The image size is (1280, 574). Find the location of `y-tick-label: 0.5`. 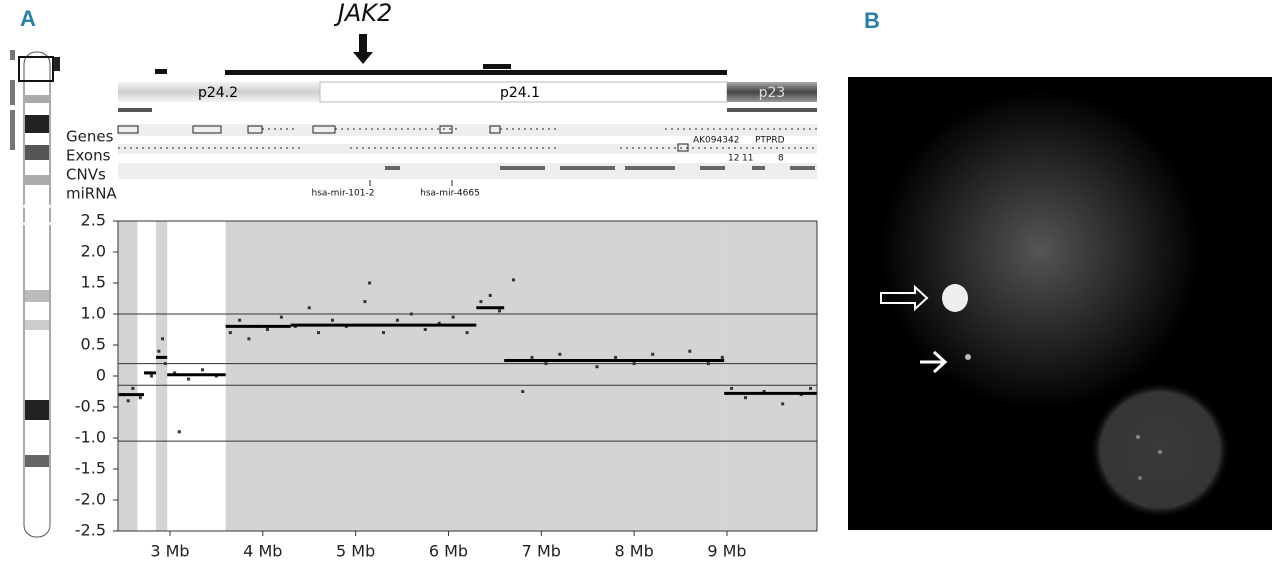

y-tick-label: 0.5 is located at coordinates (93, 344).